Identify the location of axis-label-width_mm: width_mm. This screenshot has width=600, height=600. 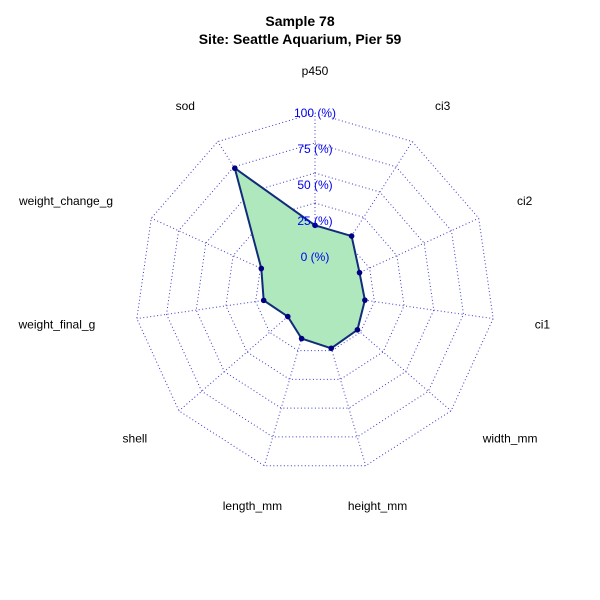
(510, 438).